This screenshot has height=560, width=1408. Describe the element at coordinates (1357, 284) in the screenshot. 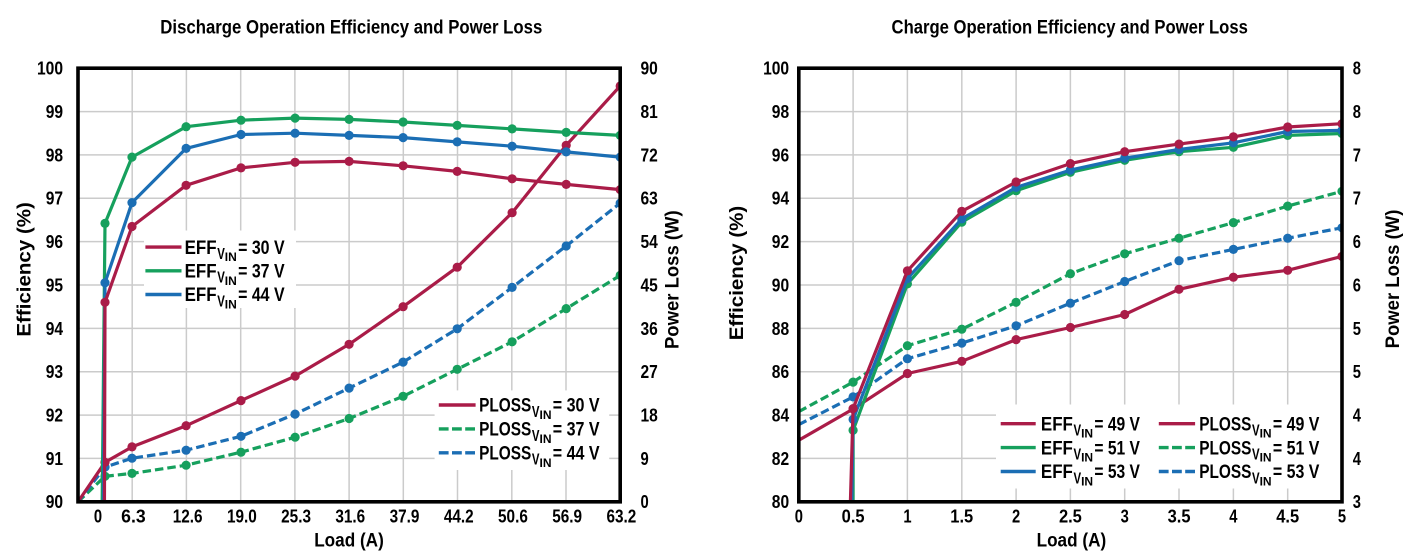

I see `svg-text: 6` at that location.